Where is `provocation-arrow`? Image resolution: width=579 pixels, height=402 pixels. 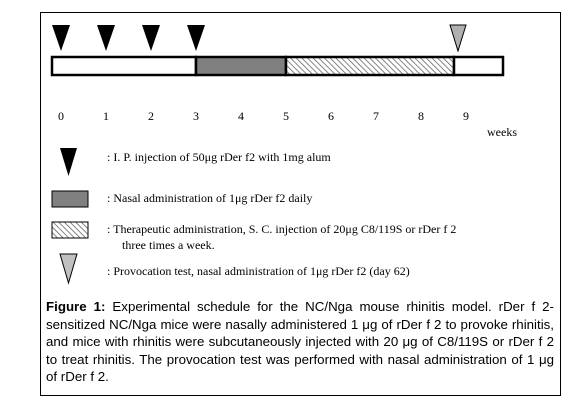
provocation-arrow is located at coordinates (458, 38).